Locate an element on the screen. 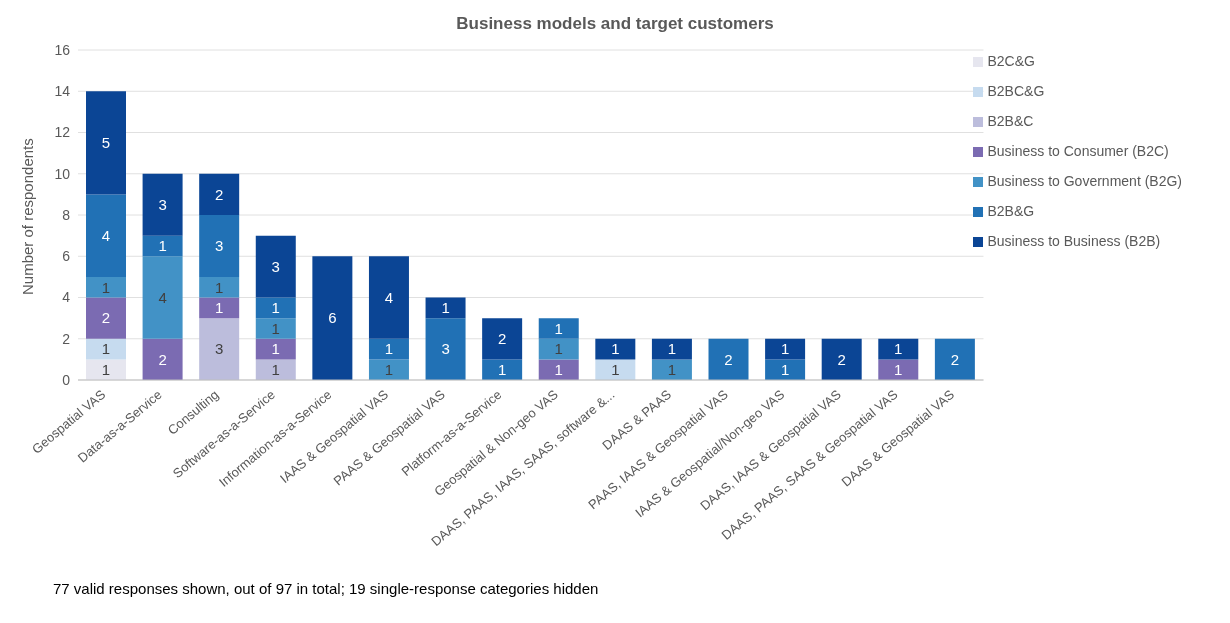  legend-label: B2B&G is located at coordinates (1011, 211).